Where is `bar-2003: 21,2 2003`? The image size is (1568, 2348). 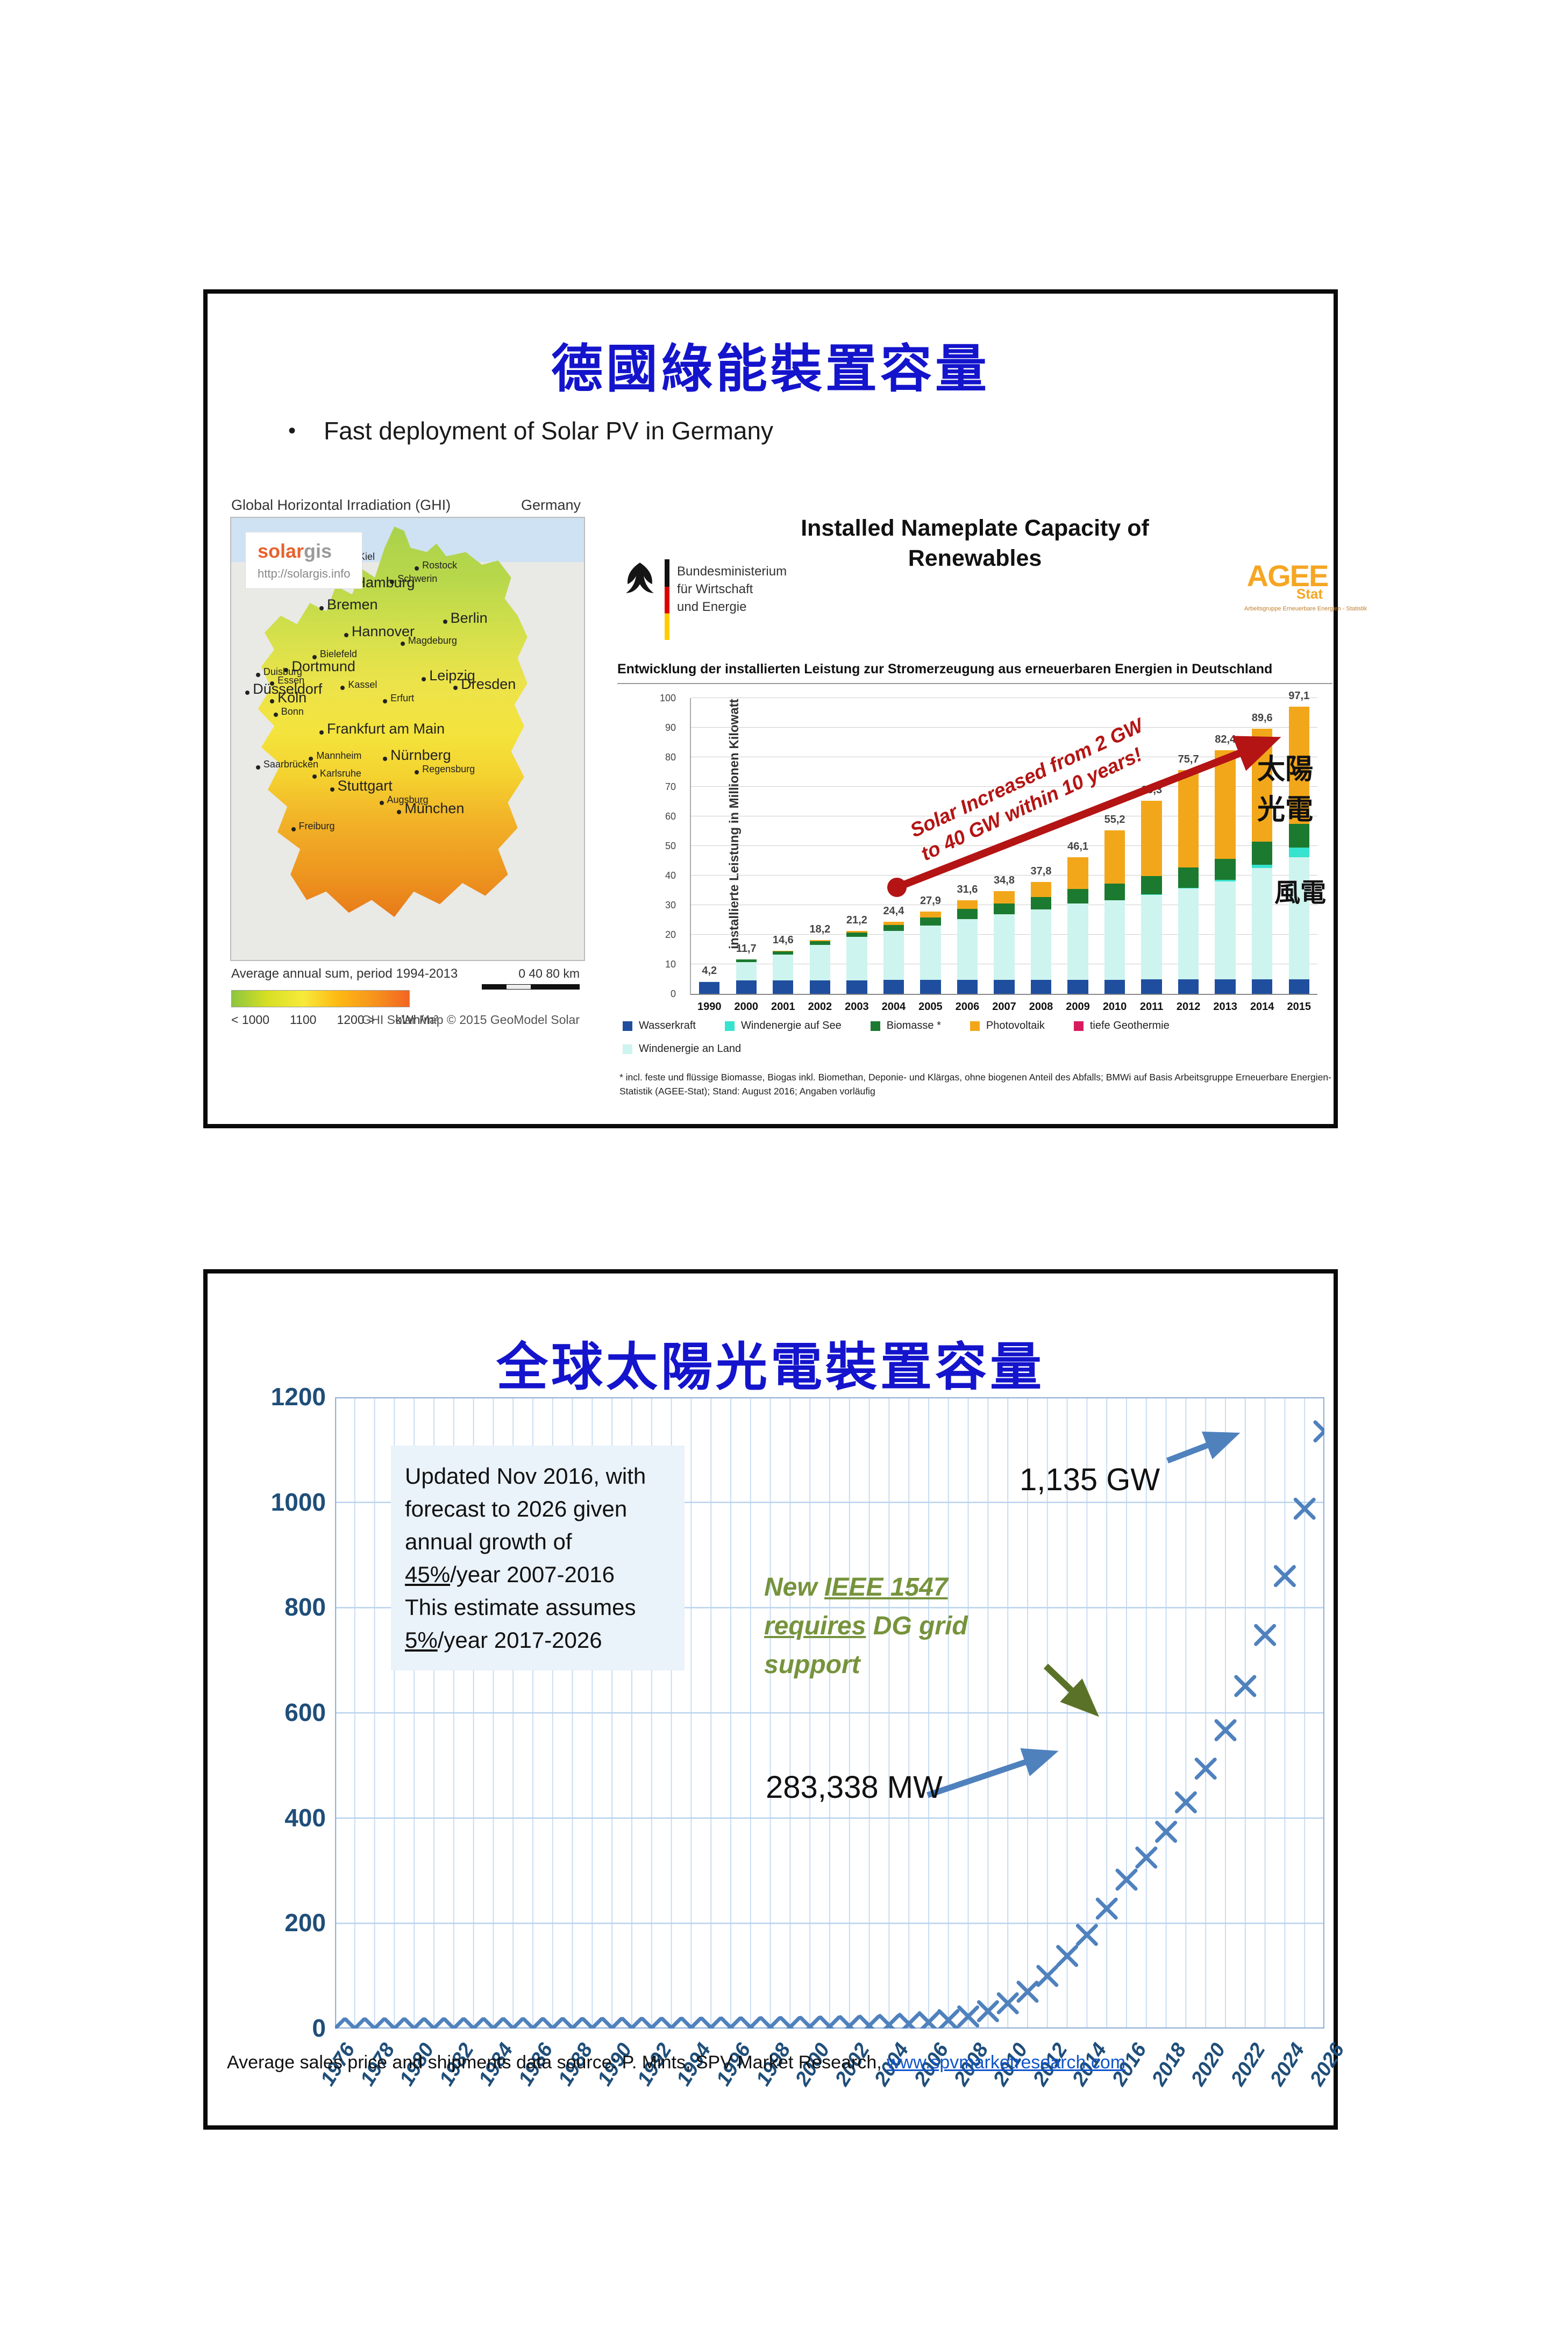 bar-2003: 21,2 2003 is located at coordinates (857, 963).